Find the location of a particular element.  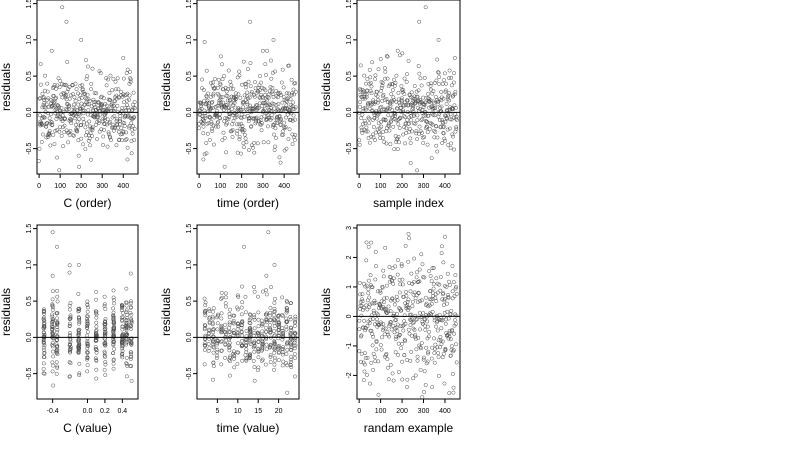

y-tick-label: -0.5 is located at coordinates (29, 148).